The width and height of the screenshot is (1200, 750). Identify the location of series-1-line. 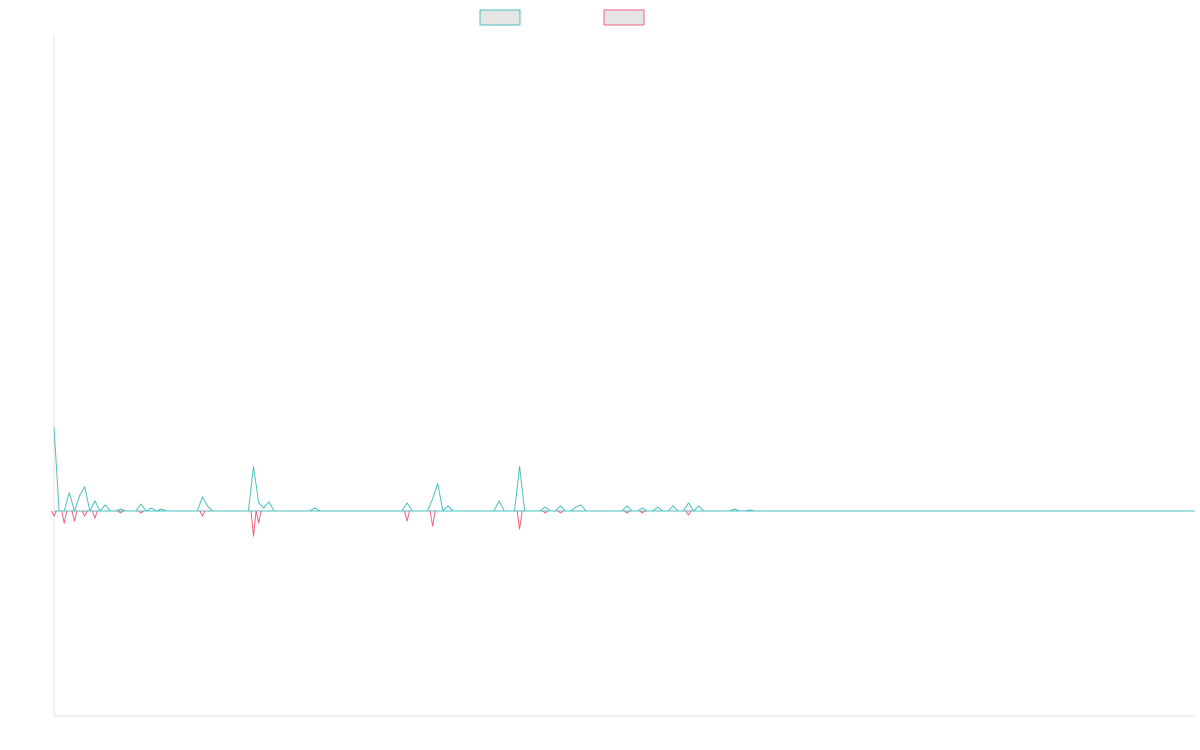
(624, 469).